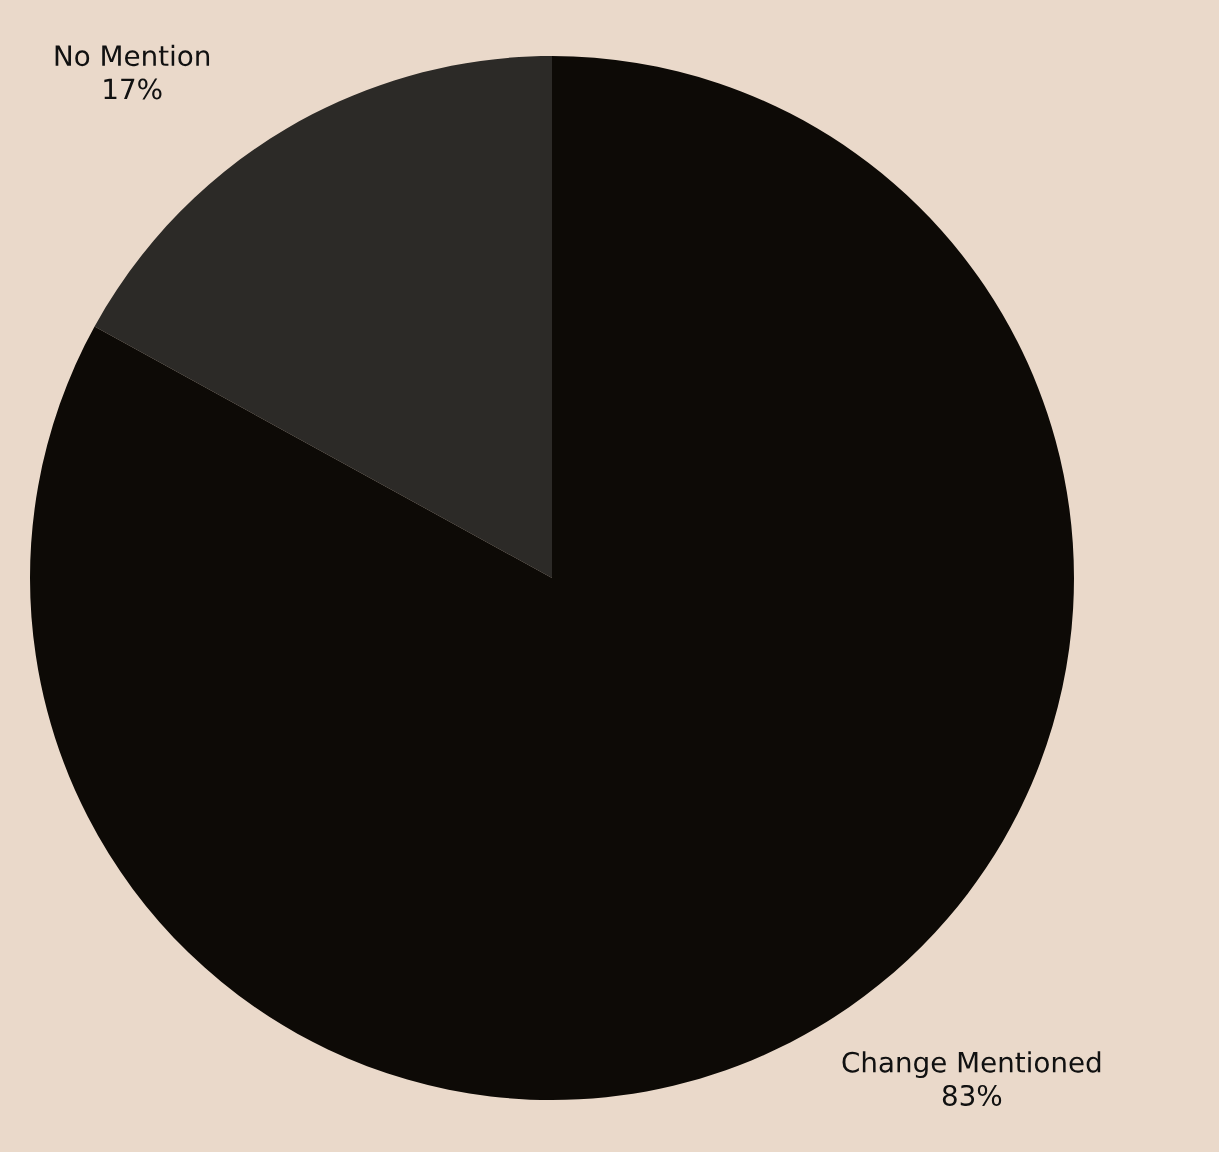 The width and height of the screenshot is (1219, 1152). Describe the element at coordinates (971, 1065) in the screenshot. I see `slice-label: Change Mentioned` at that location.